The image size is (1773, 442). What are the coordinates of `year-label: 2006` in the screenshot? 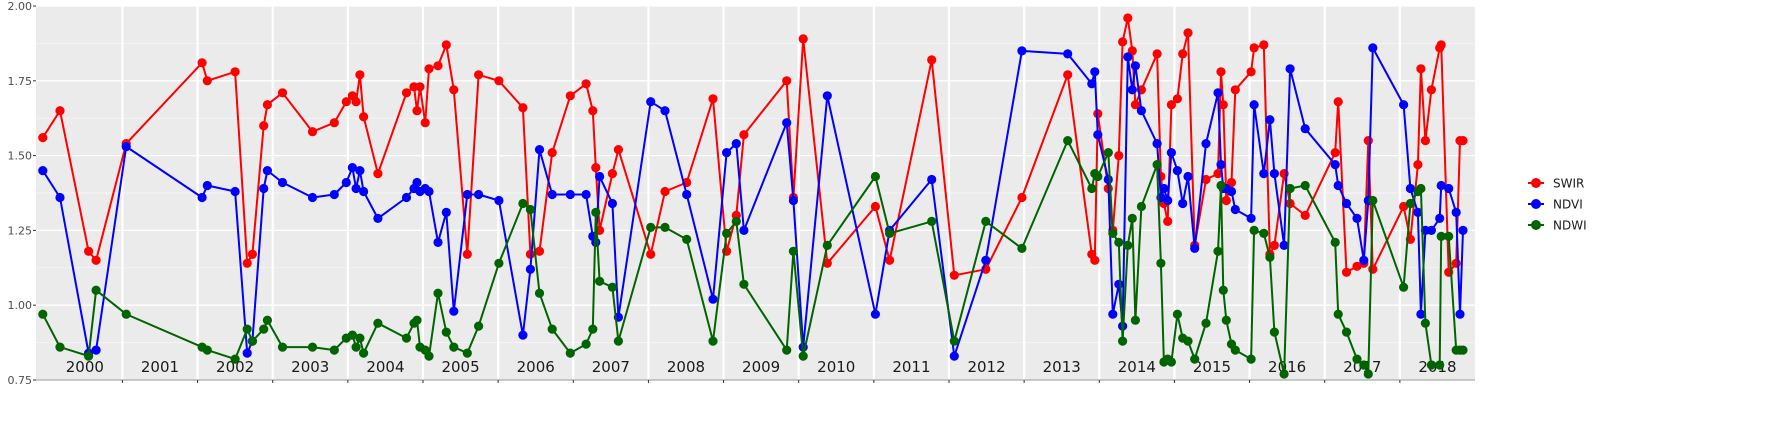 It's located at (536, 367).